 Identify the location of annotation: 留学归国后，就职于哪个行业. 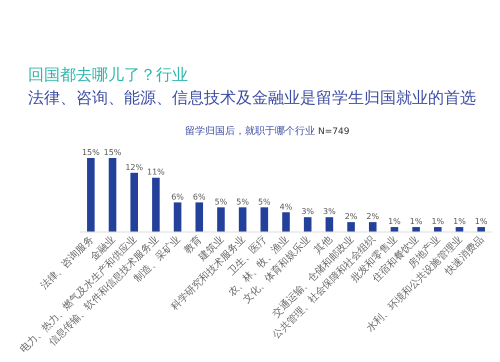
(250, 131).